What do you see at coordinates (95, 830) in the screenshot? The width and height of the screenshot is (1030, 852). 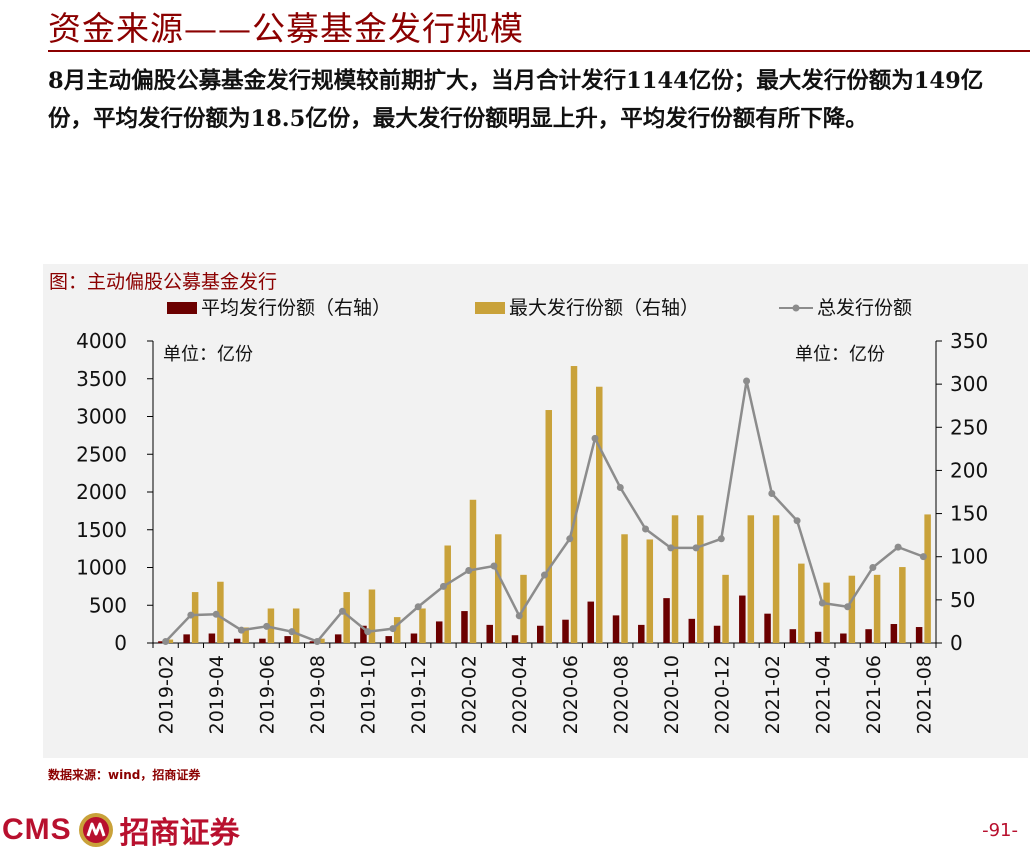 I see `logo-emblem-icon` at bounding box center [95, 830].